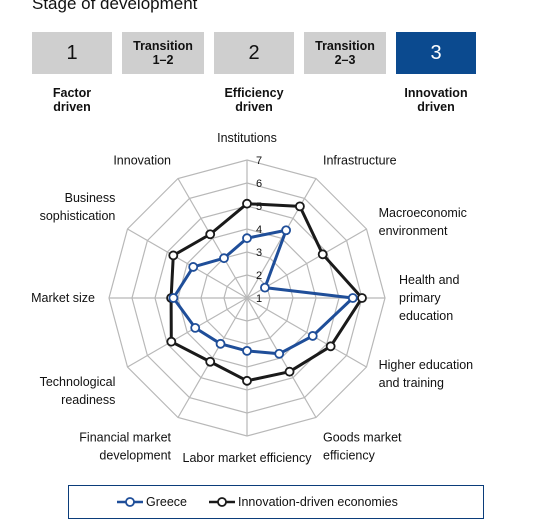 This screenshot has width=549, height=529. Describe the element at coordinates (72, 107) in the screenshot. I see `stage-1-label-line-2: driven` at that location.